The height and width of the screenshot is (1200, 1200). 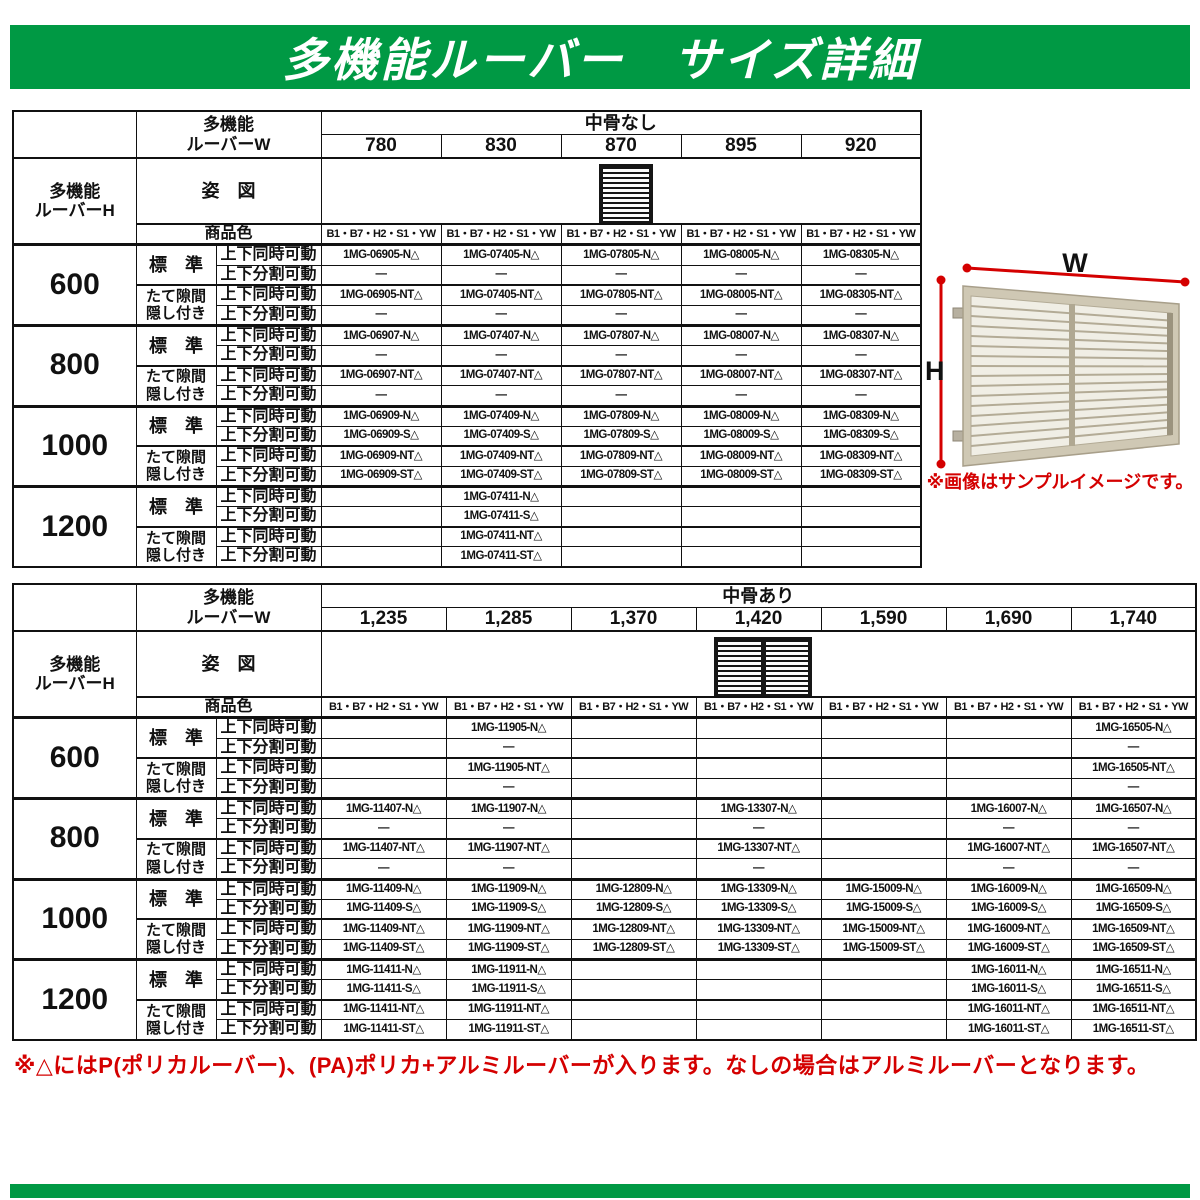 I want to click on product-code: 1MG-06907-N△, so click(x=381, y=335).